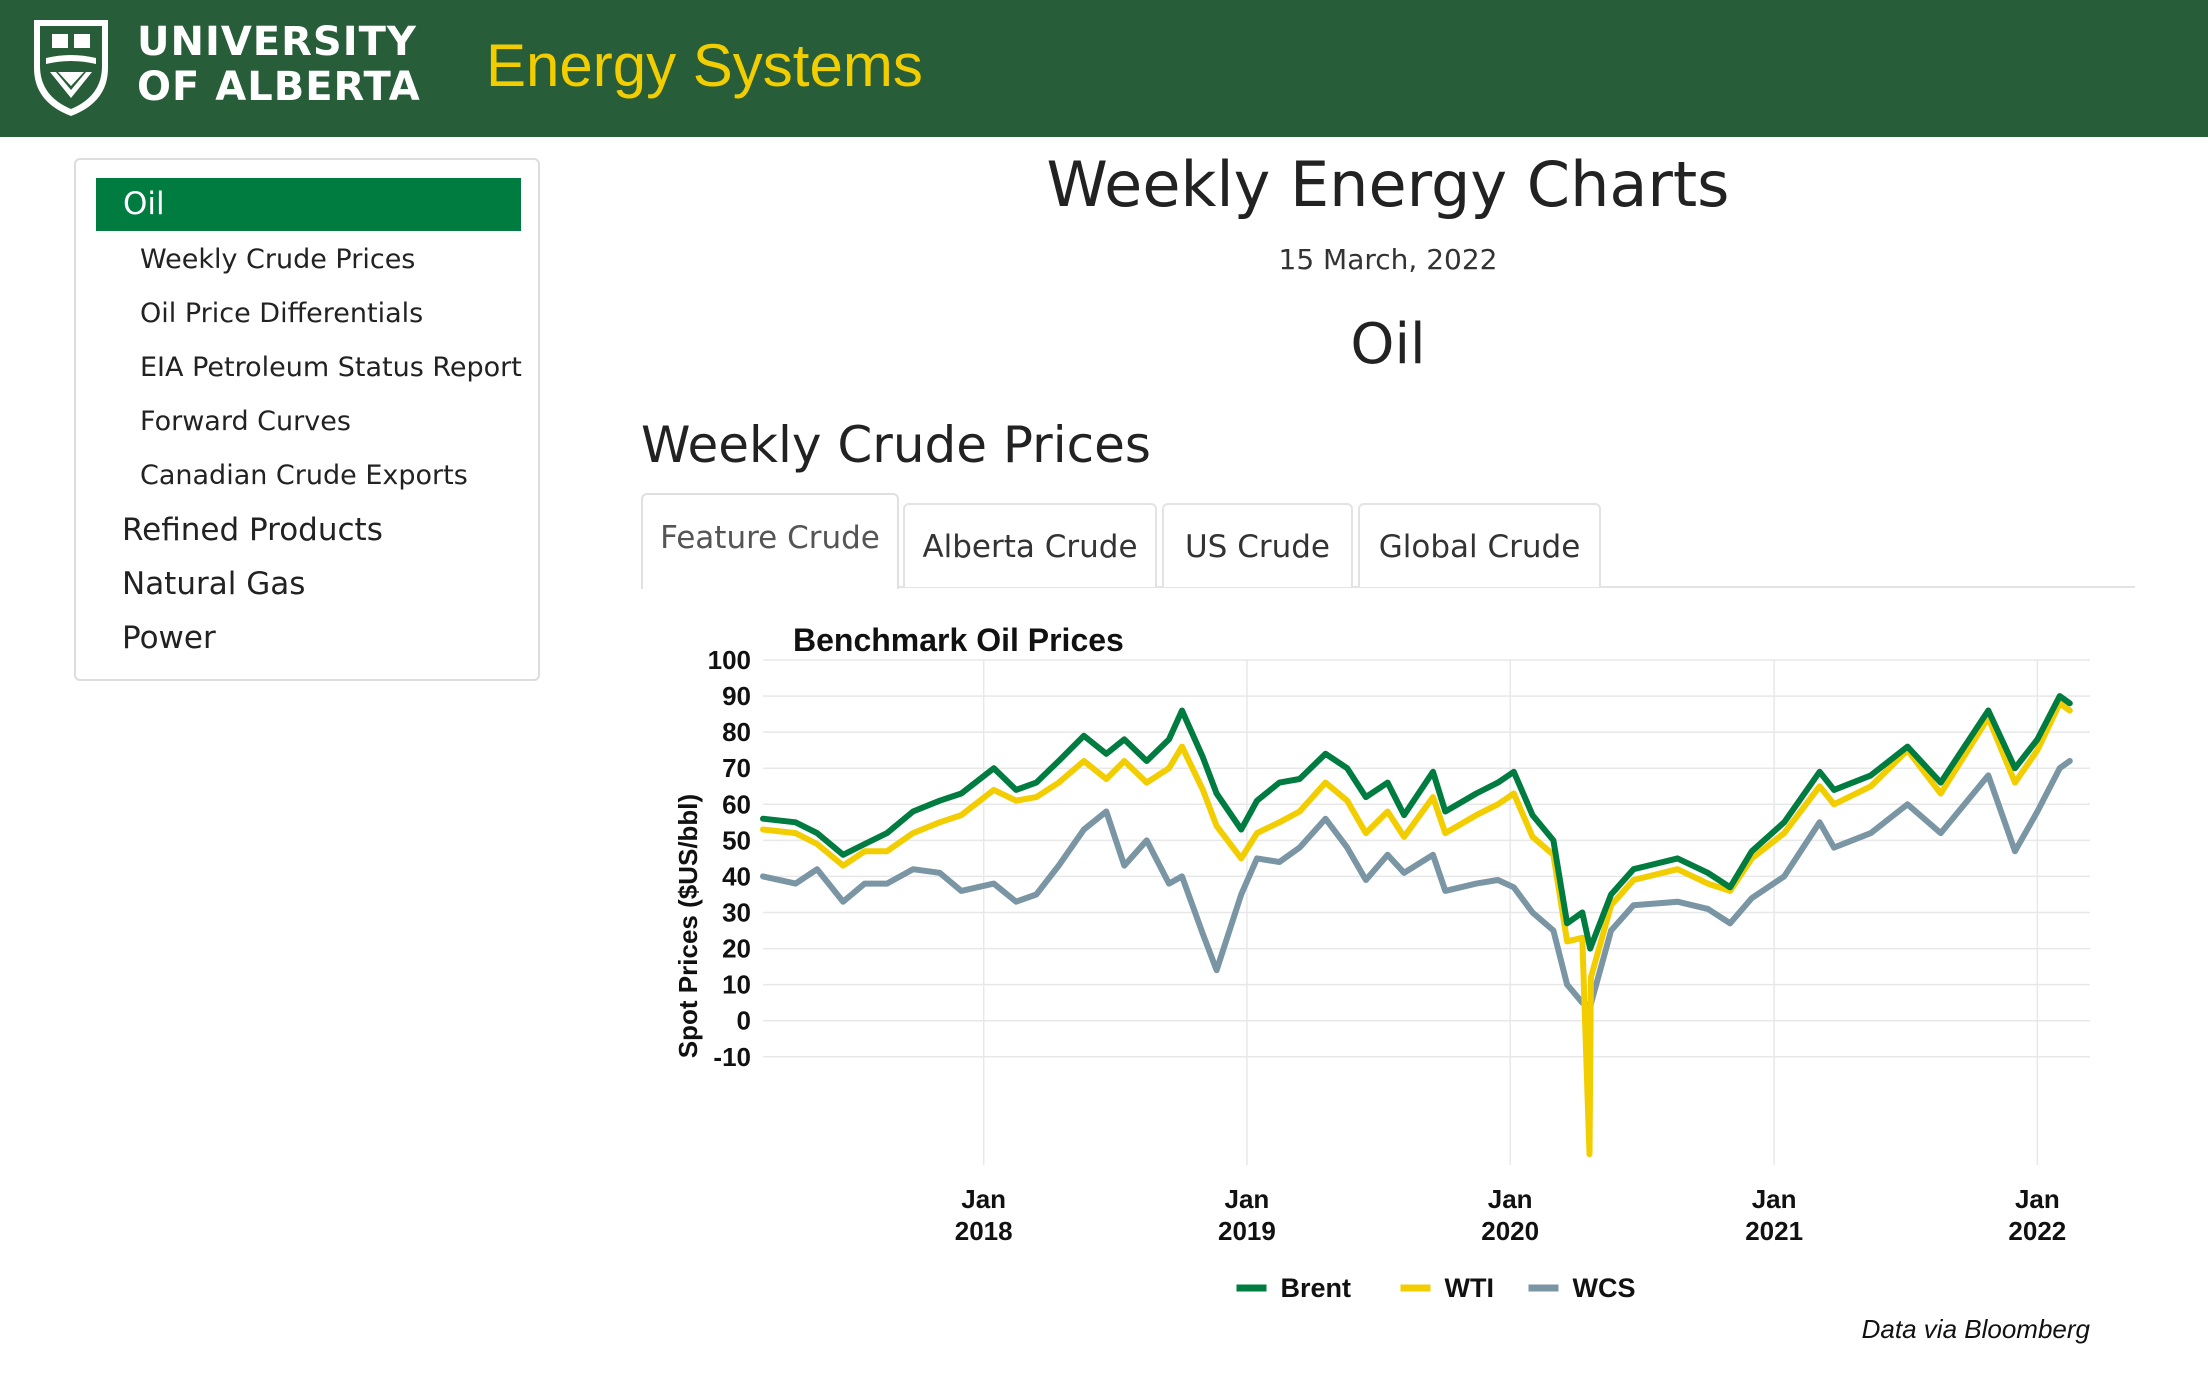 This screenshot has width=2208, height=1380. Describe the element at coordinates (736, 696) in the screenshot. I see `y-tick-label: 90` at that location.